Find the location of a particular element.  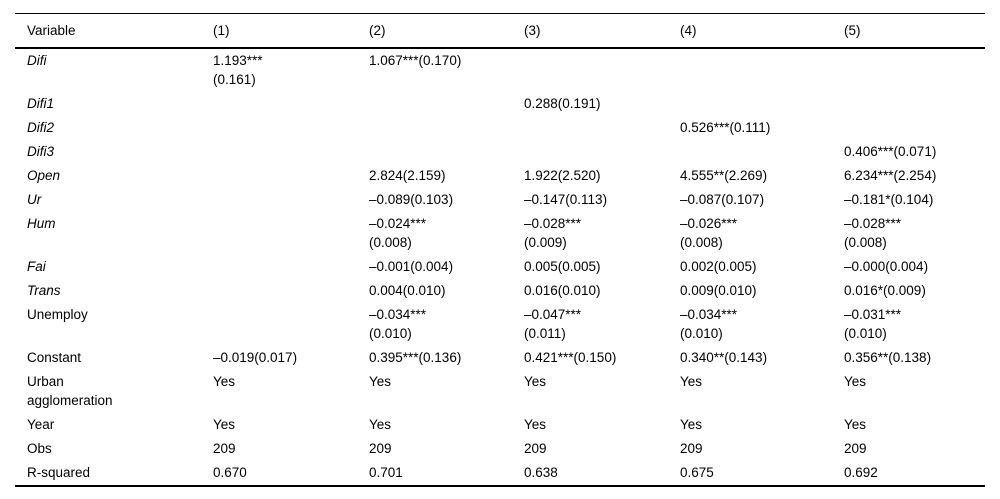

variable-label: Fai is located at coordinates (36, 266).